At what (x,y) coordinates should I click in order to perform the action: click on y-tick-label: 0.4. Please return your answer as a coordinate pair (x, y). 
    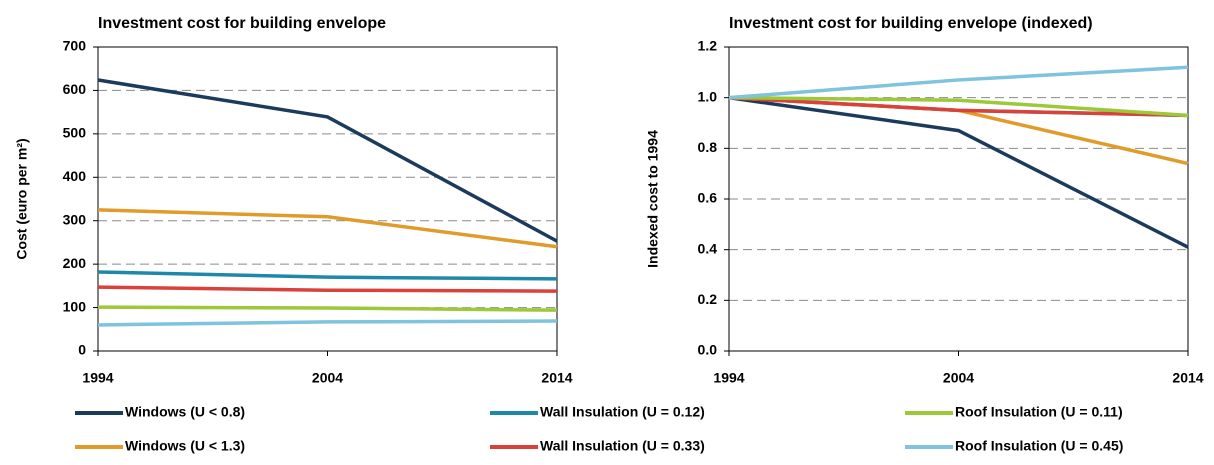
    Looking at the image, I should click on (708, 248).